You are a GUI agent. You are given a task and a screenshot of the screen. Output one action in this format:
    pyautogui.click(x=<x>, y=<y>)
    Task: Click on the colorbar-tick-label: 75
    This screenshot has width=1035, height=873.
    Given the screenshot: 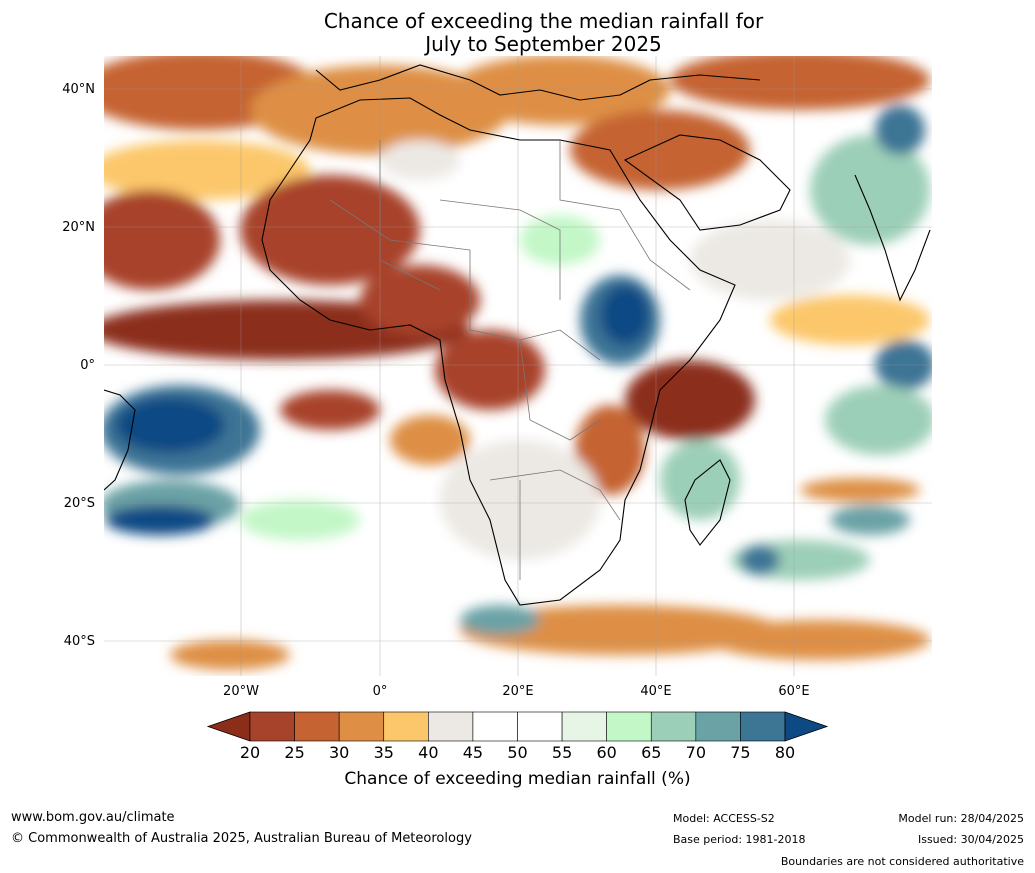 What is the action you would take?
    pyautogui.click(x=740, y=752)
    